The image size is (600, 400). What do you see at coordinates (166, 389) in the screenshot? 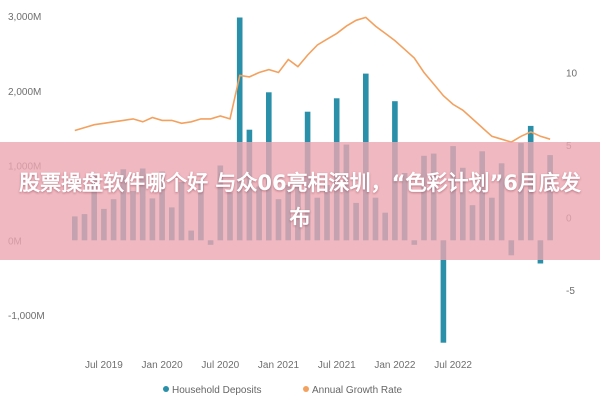
I see `legend-marker-household-deposits` at bounding box center [166, 389].